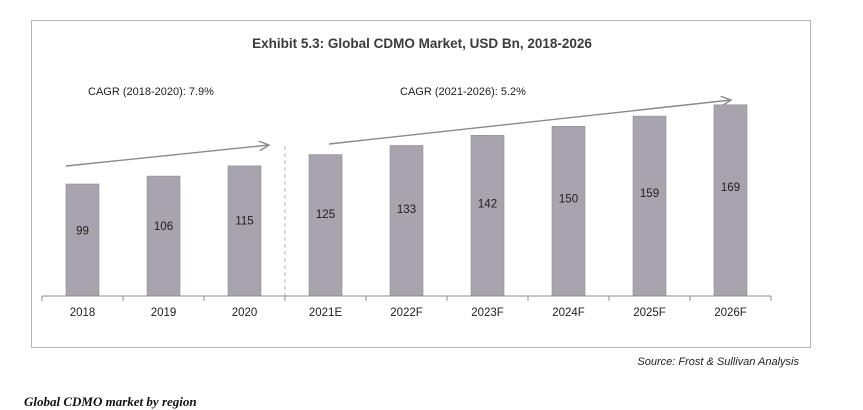  I want to click on bar-value-label-2022F: 133, so click(406, 210).